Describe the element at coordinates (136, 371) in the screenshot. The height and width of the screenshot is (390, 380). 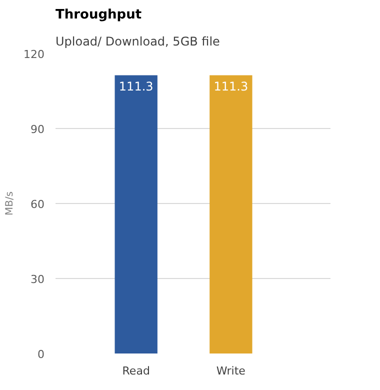
I see `x-tick-label: Read` at that location.